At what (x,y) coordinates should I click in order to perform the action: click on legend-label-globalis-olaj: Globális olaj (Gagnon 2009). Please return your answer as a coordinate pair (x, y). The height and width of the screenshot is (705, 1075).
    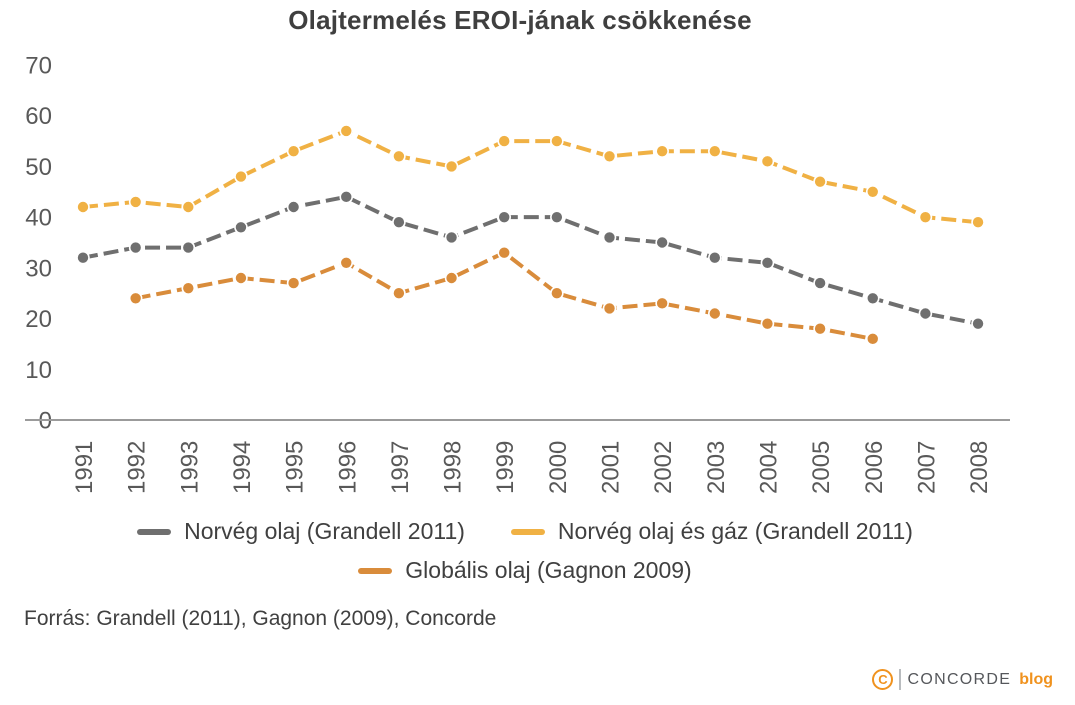
    Looking at the image, I should click on (548, 570).